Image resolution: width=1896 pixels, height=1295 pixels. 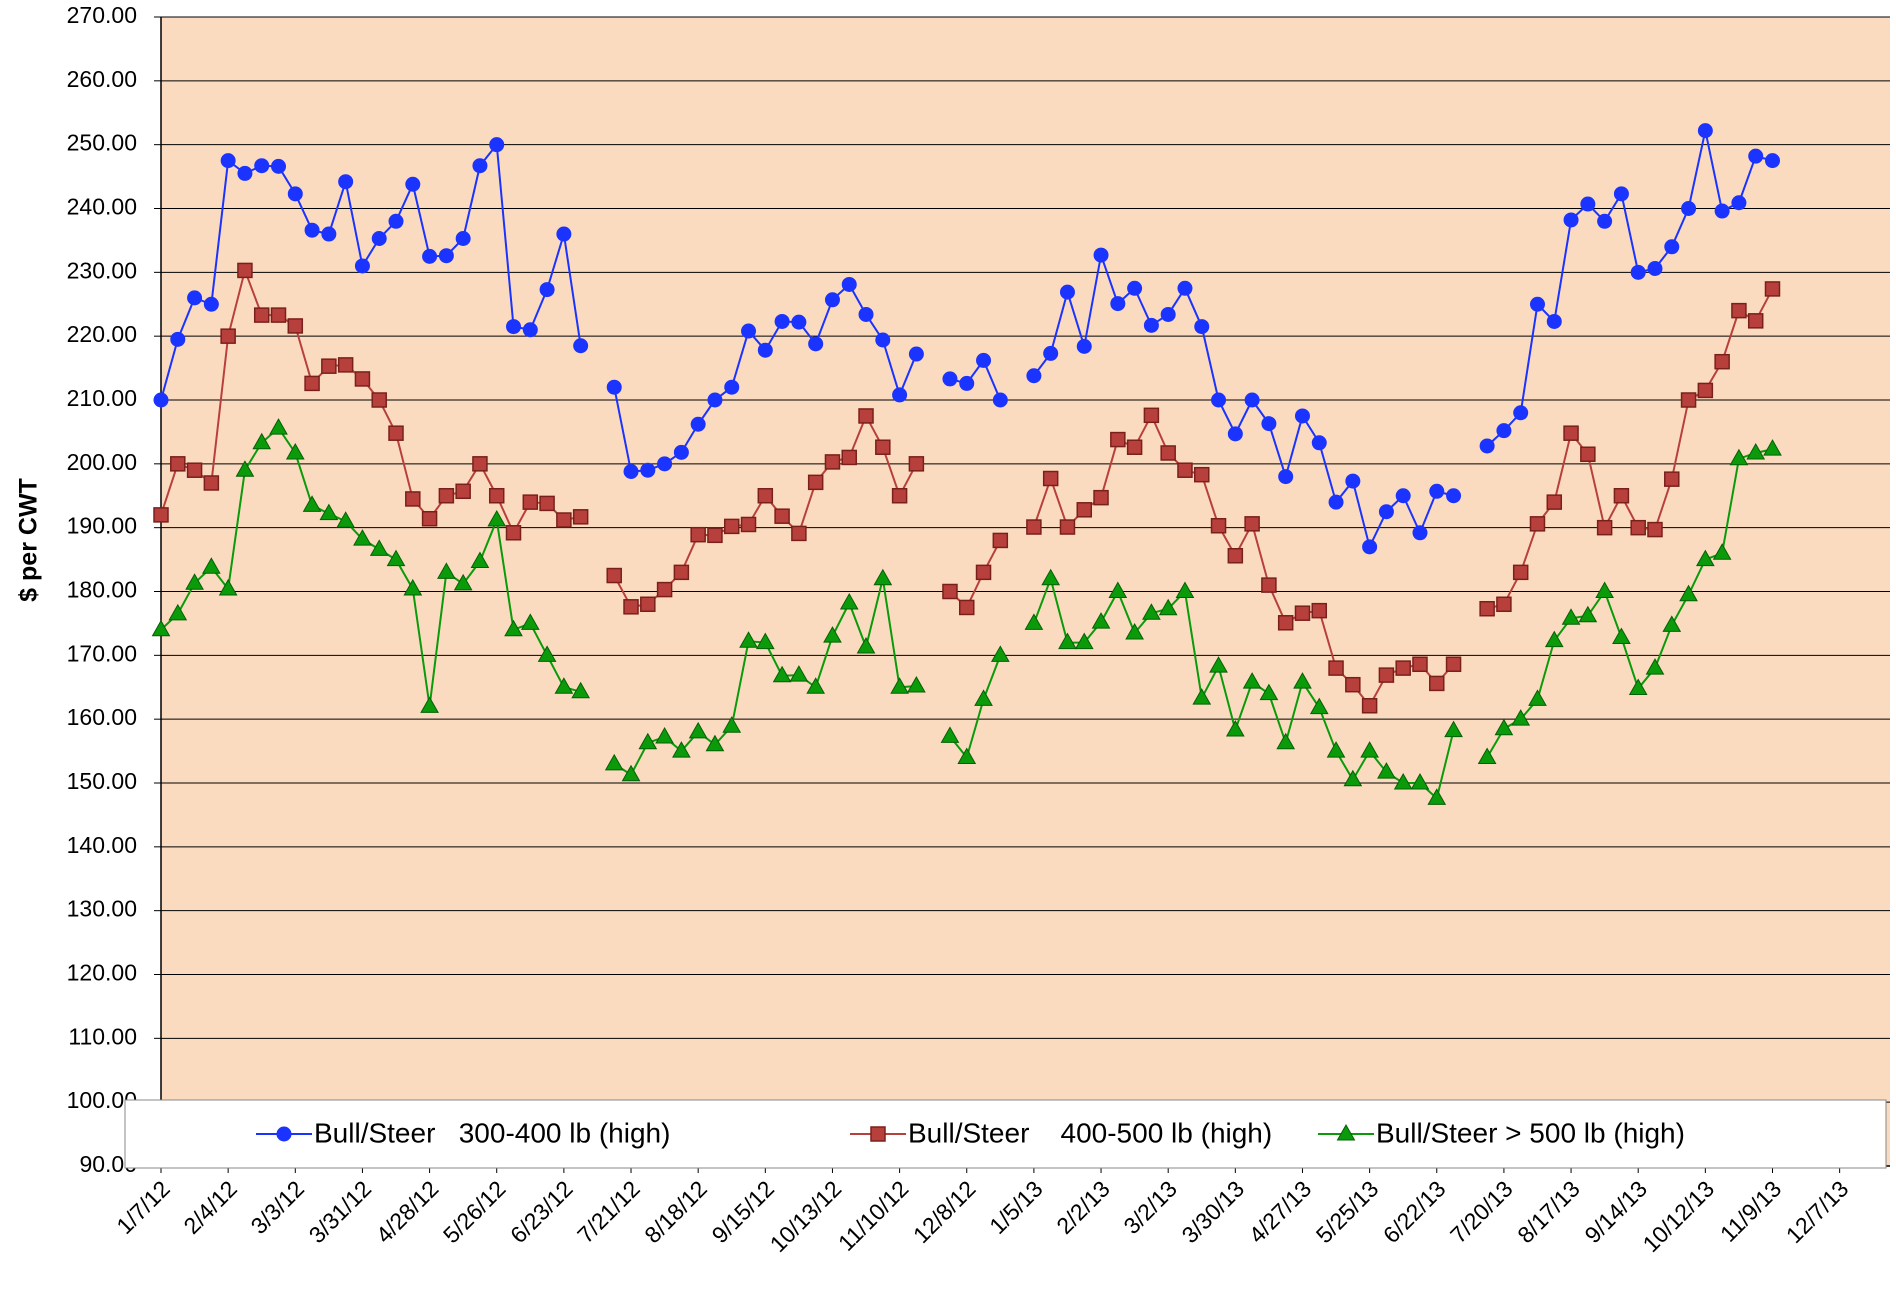 What do you see at coordinates (102, 334) in the screenshot?
I see `y-tick-label: 220.00` at bounding box center [102, 334].